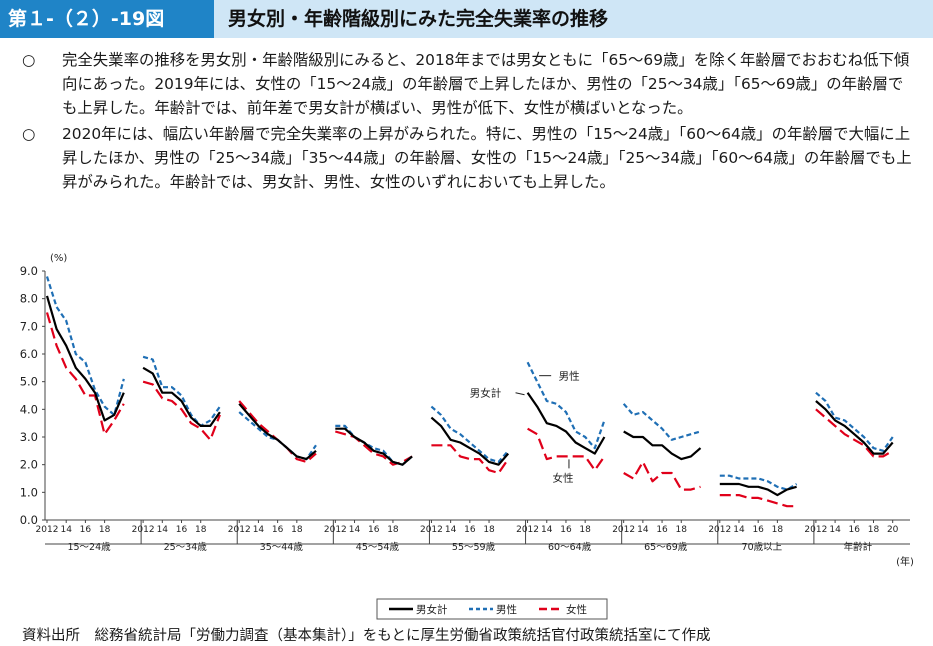 The width and height of the screenshot is (933, 646). I want to click on annotation-label: 男性, so click(569, 376).